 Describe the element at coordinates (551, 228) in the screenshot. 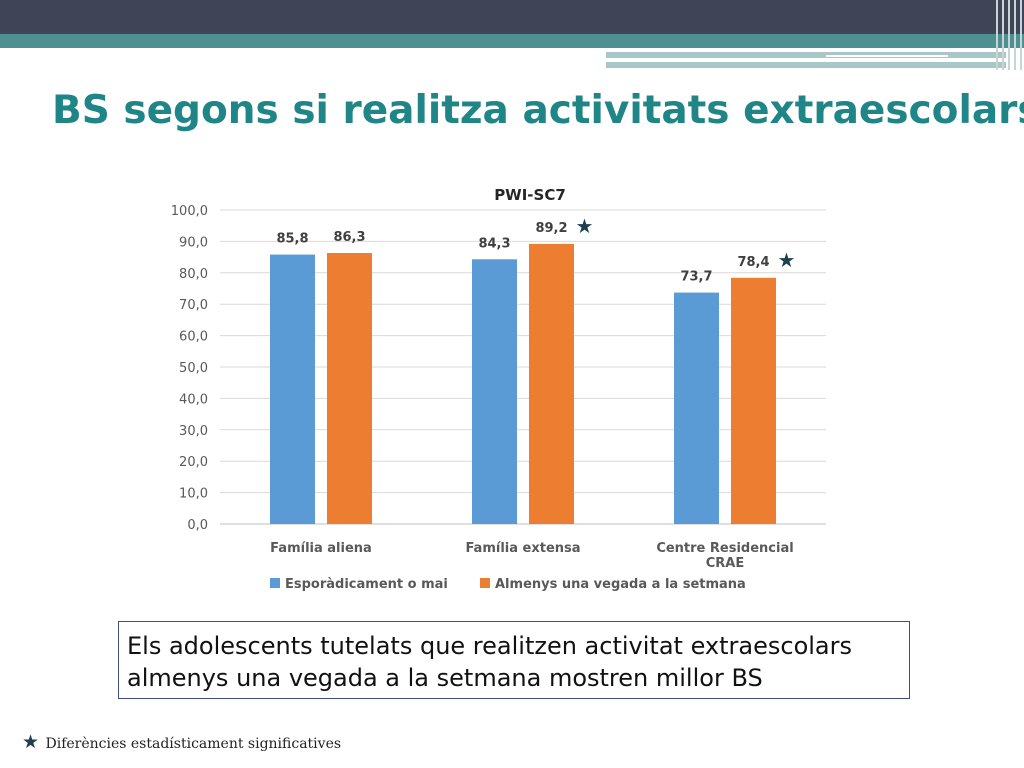

I see `data-label: 89,2` at that location.